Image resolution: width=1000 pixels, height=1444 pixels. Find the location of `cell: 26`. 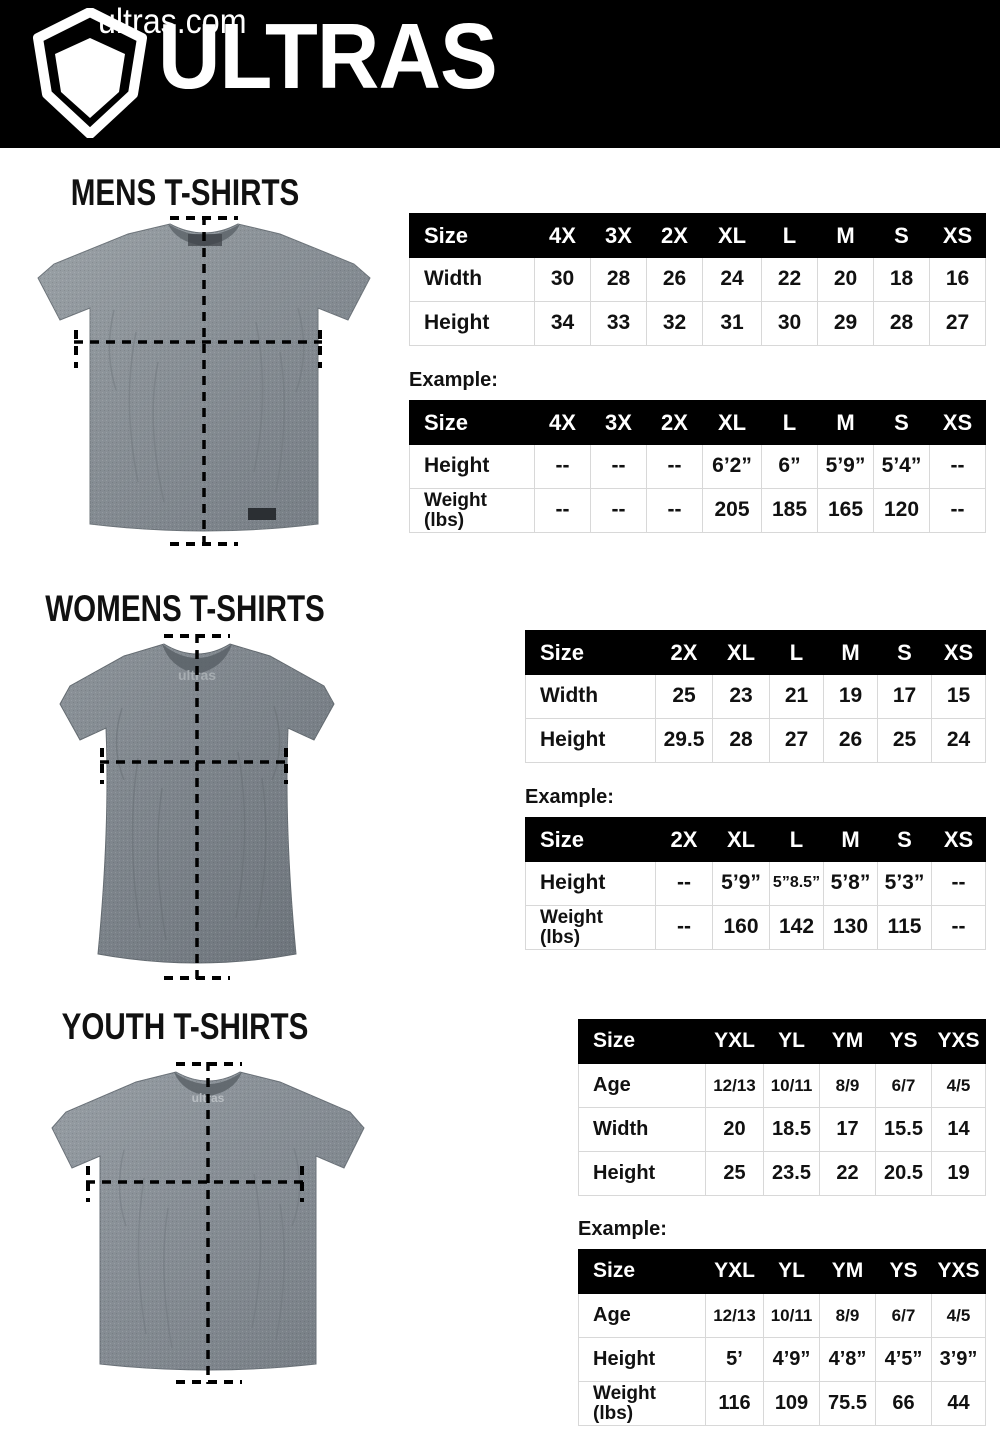

cell: 26 is located at coordinates (850, 740).